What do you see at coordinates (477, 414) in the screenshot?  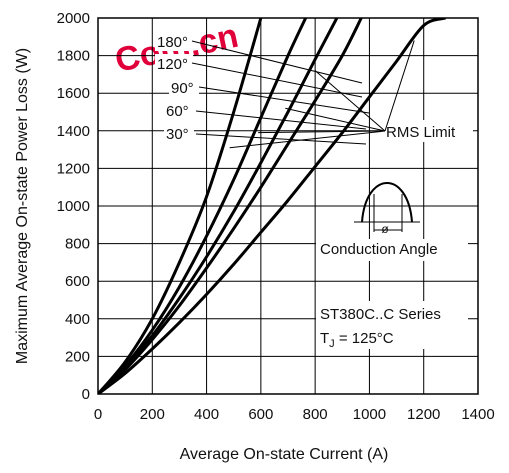 I see `x-tick-label: 1400` at bounding box center [477, 414].